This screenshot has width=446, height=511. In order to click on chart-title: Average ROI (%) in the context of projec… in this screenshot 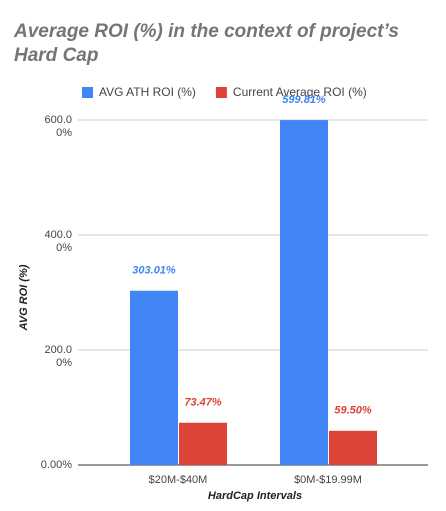, I will do `click(207, 43)`.